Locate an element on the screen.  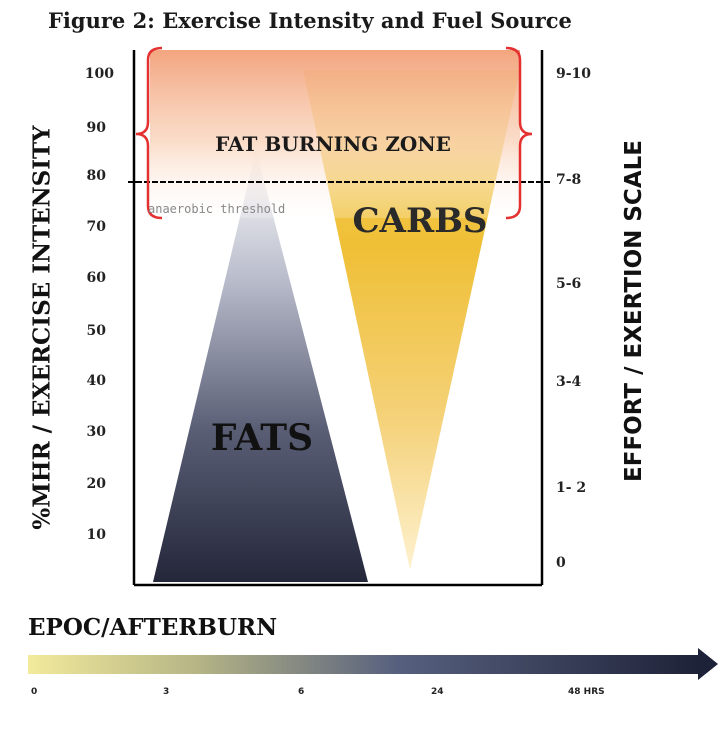
left-tick-10: 10 is located at coordinates (96, 535).